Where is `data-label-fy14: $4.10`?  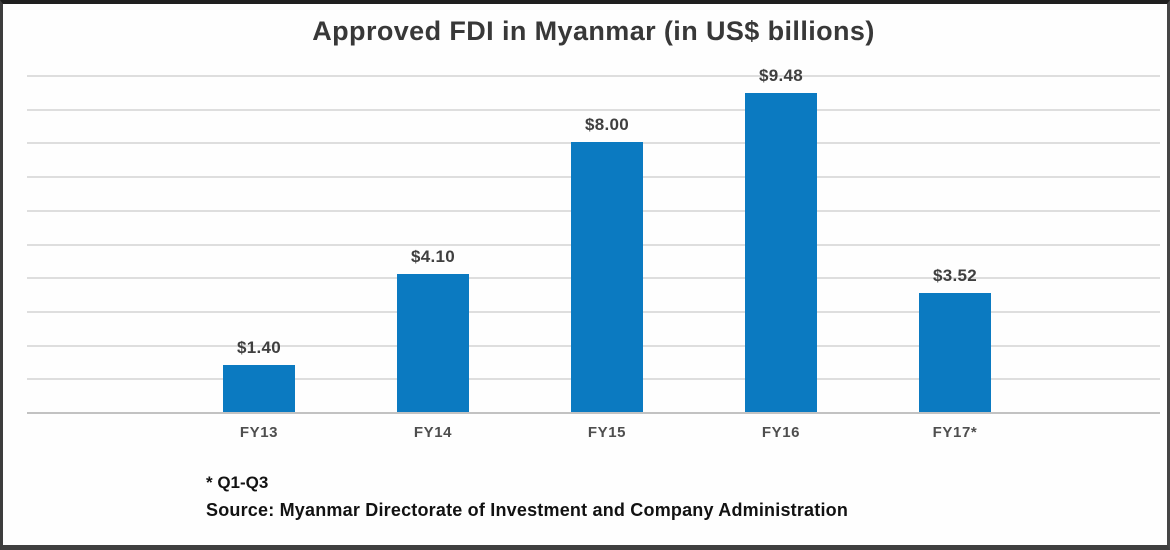
data-label-fy14: $4.10 is located at coordinates (433, 256).